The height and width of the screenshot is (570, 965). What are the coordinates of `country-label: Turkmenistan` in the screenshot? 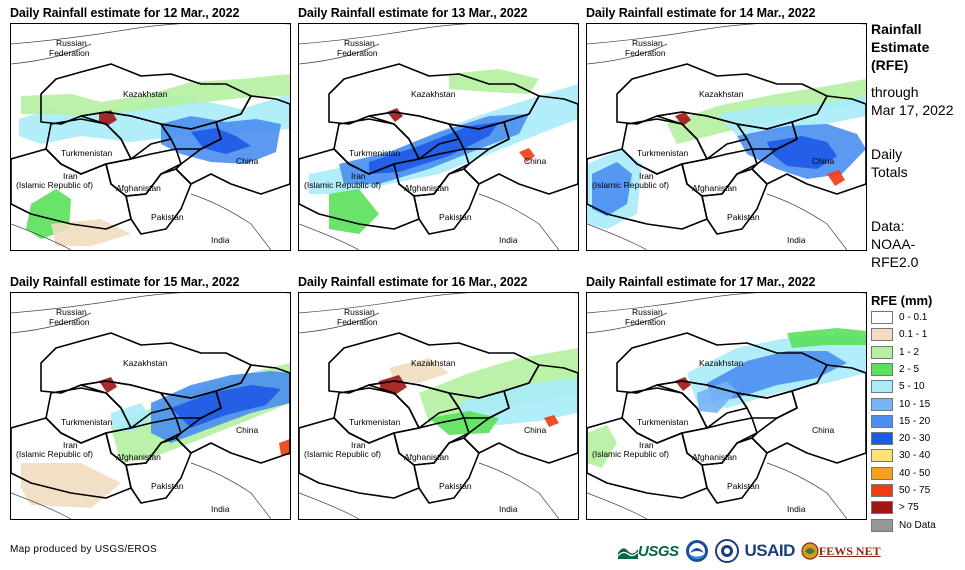 It's located at (374, 422).